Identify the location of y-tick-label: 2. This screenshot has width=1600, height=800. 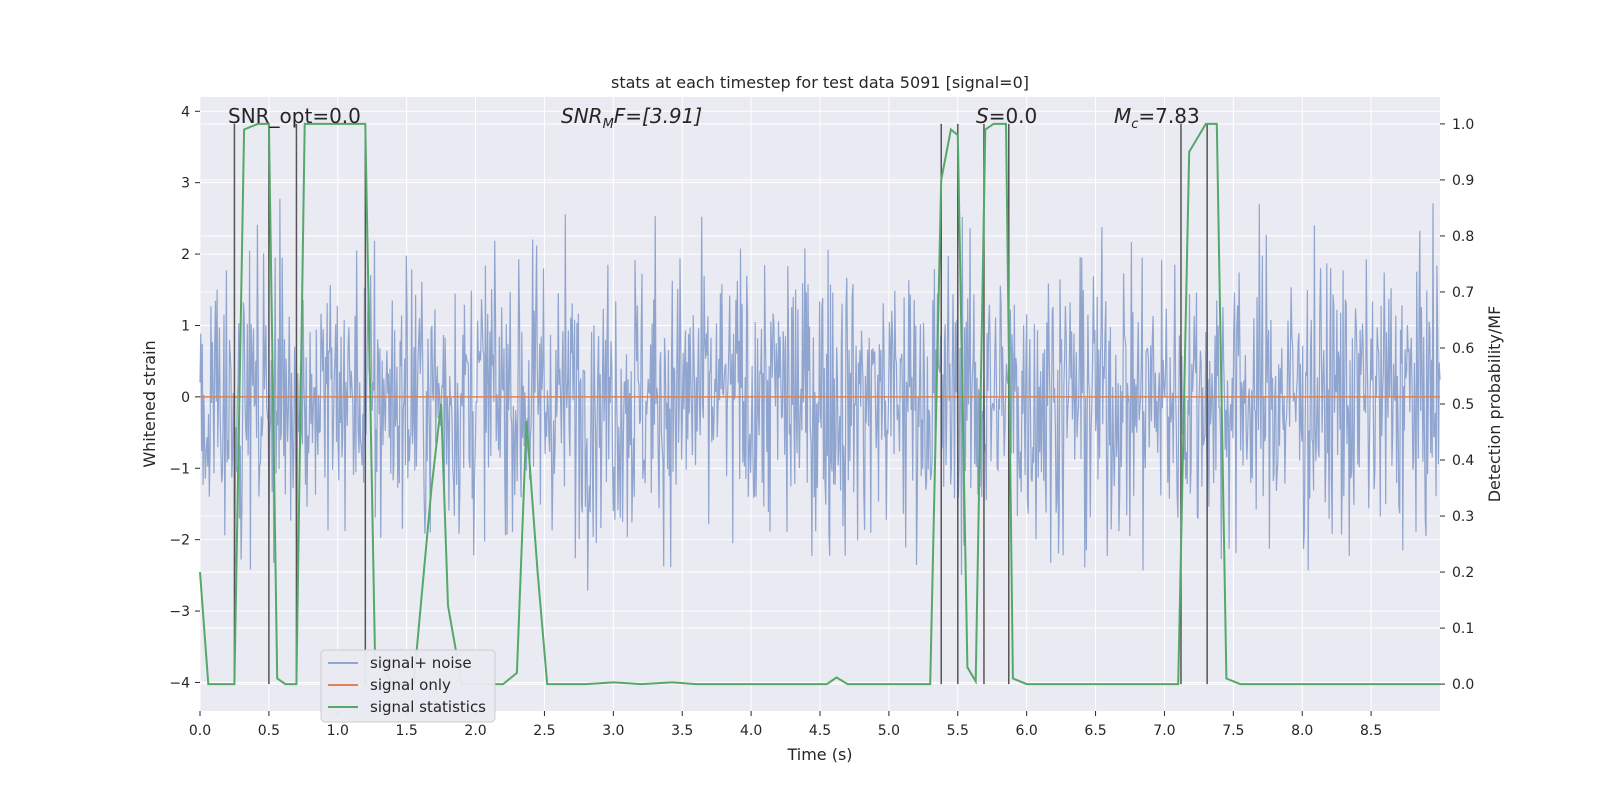
(185, 255).